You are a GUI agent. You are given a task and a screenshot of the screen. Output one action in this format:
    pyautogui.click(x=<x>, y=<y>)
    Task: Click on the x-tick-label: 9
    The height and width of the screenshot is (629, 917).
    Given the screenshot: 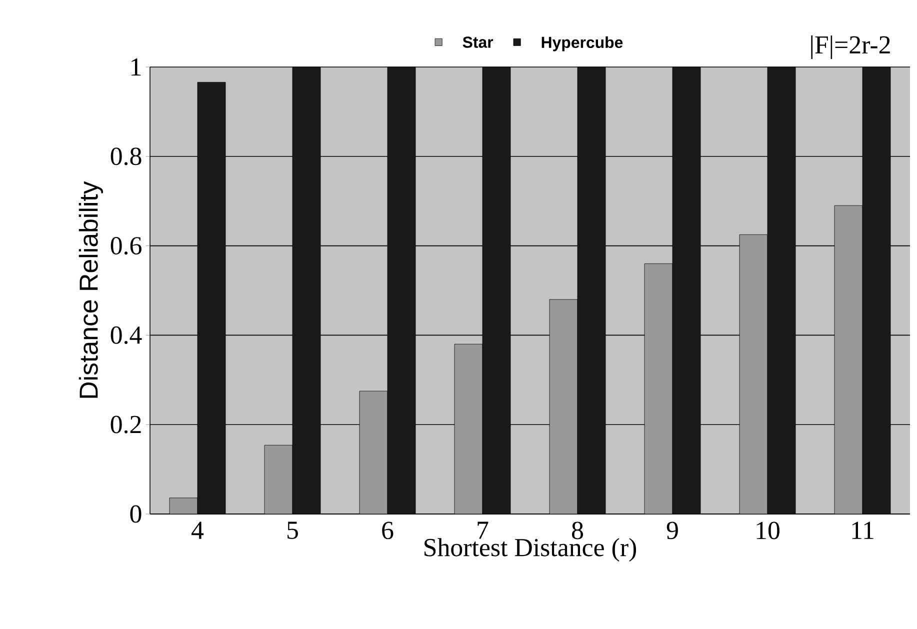 What is the action you would take?
    pyautogui.click(x=672, y=531)
    